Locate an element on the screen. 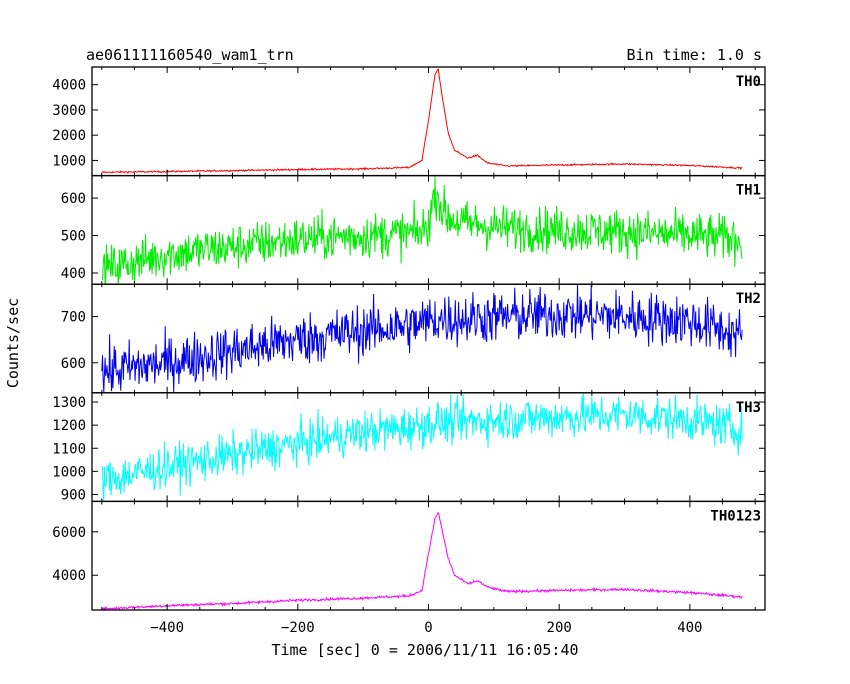 The image size is (850, 684). series-line-th0 is located at coordinates (422, 121).